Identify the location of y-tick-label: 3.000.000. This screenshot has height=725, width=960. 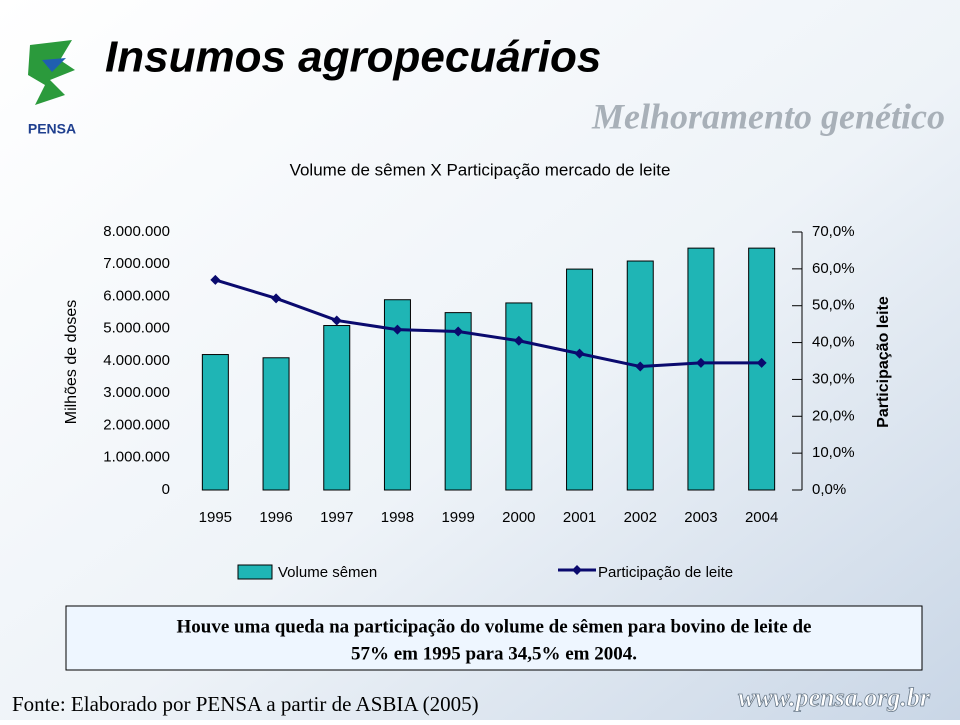
(136, 392).